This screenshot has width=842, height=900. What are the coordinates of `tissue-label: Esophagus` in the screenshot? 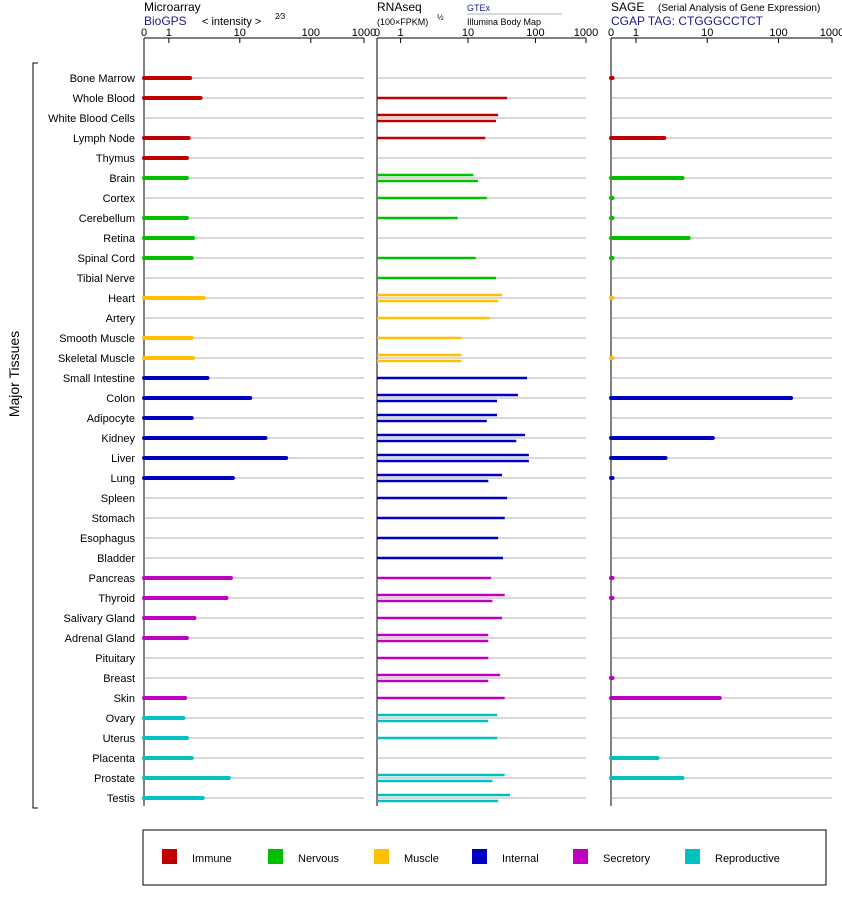 It's located at (108, 539).